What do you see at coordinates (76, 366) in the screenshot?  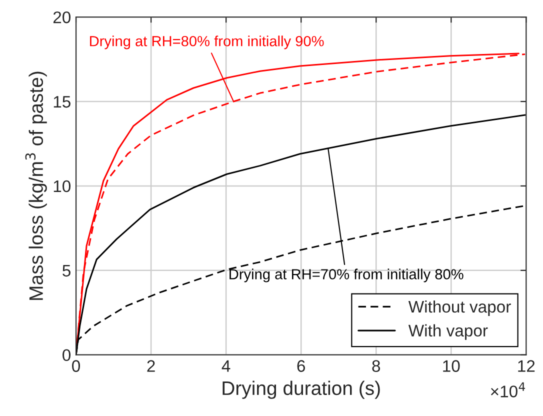 I see `x-tick-label: 0` at bounding box center [76, 366].